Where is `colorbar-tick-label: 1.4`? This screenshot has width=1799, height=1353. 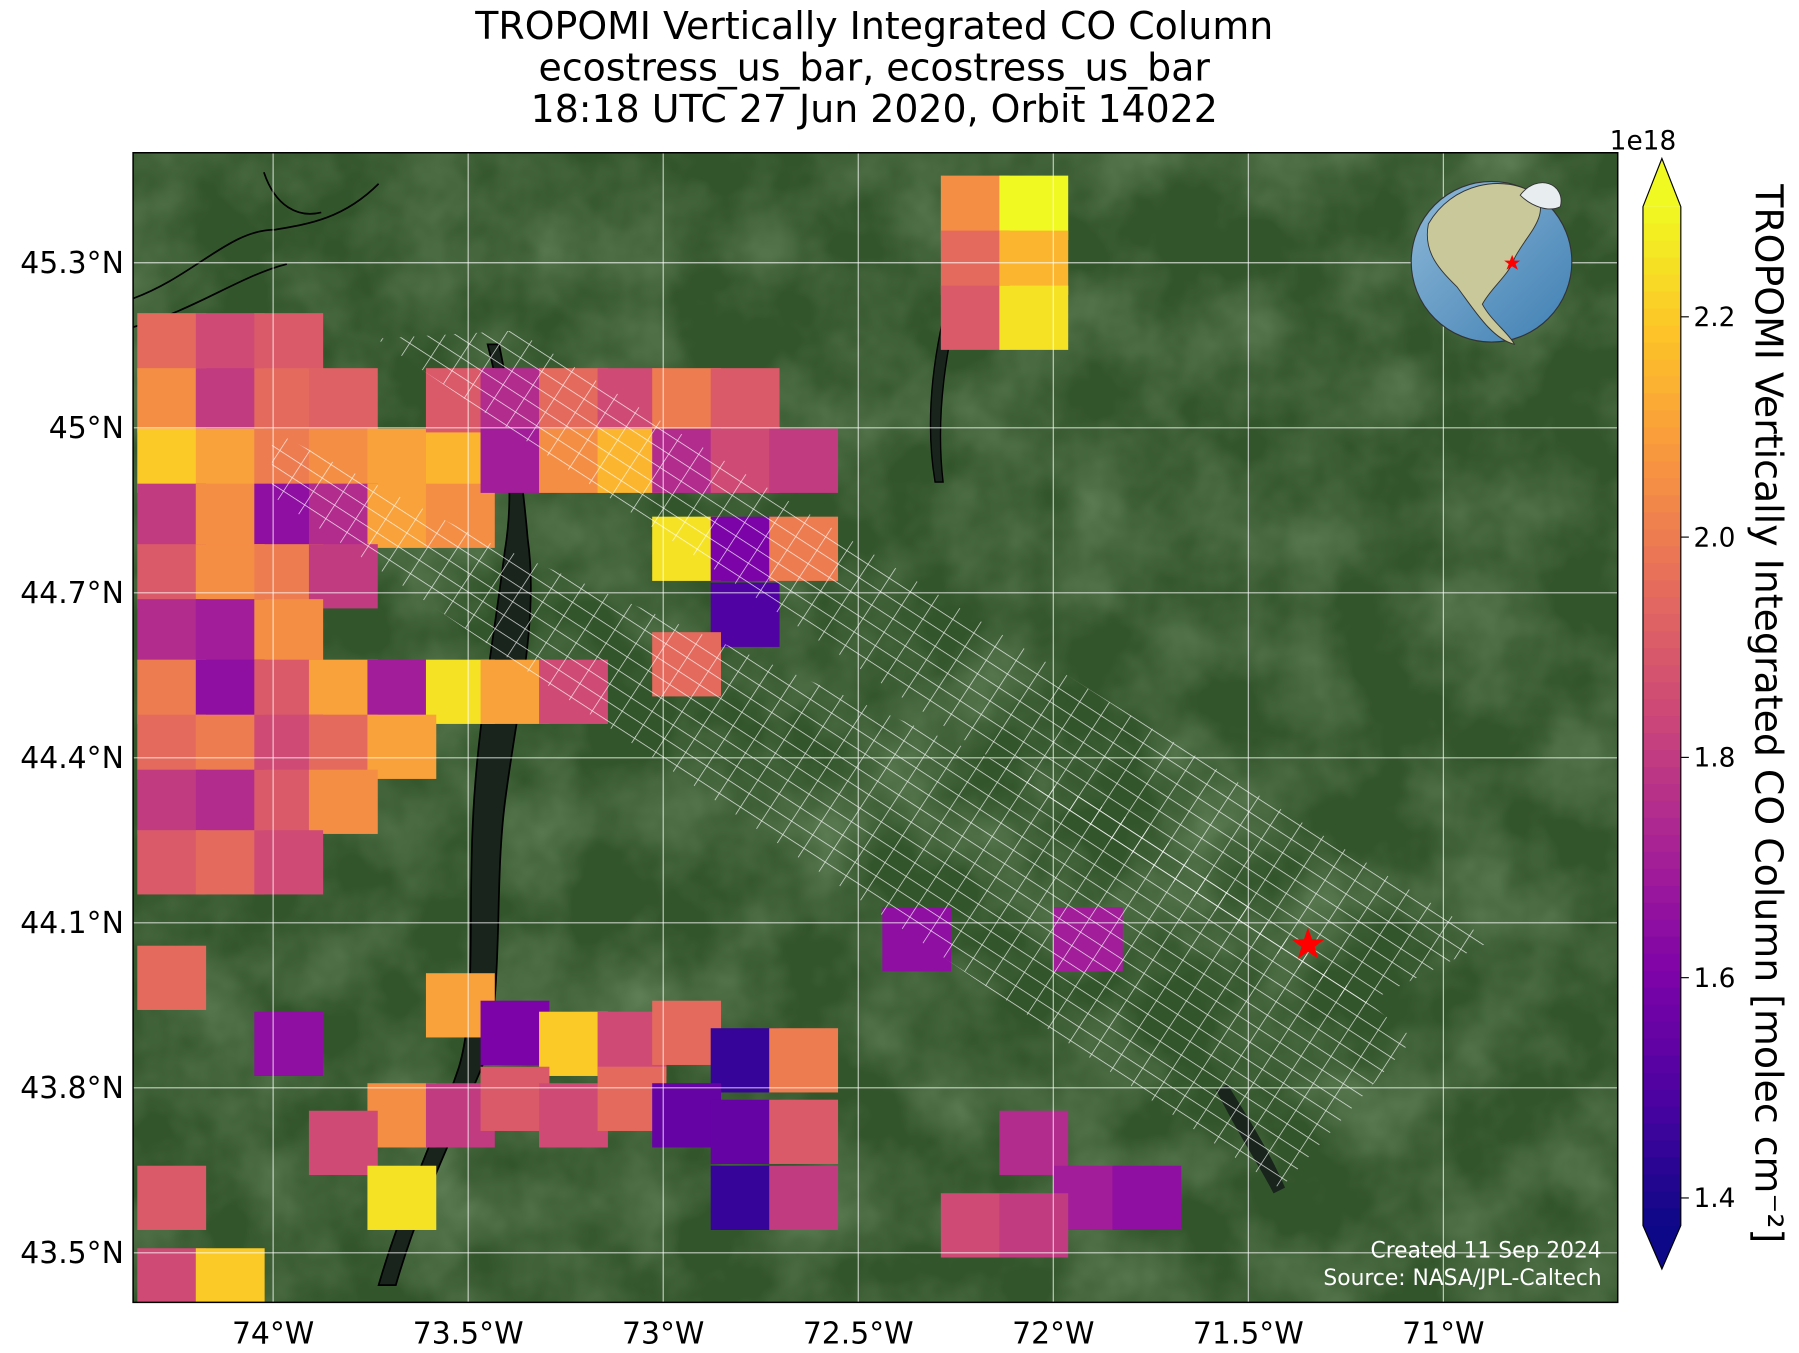
colorbar-tick-label: 1.4 is located at coordinates (1714, 1199).